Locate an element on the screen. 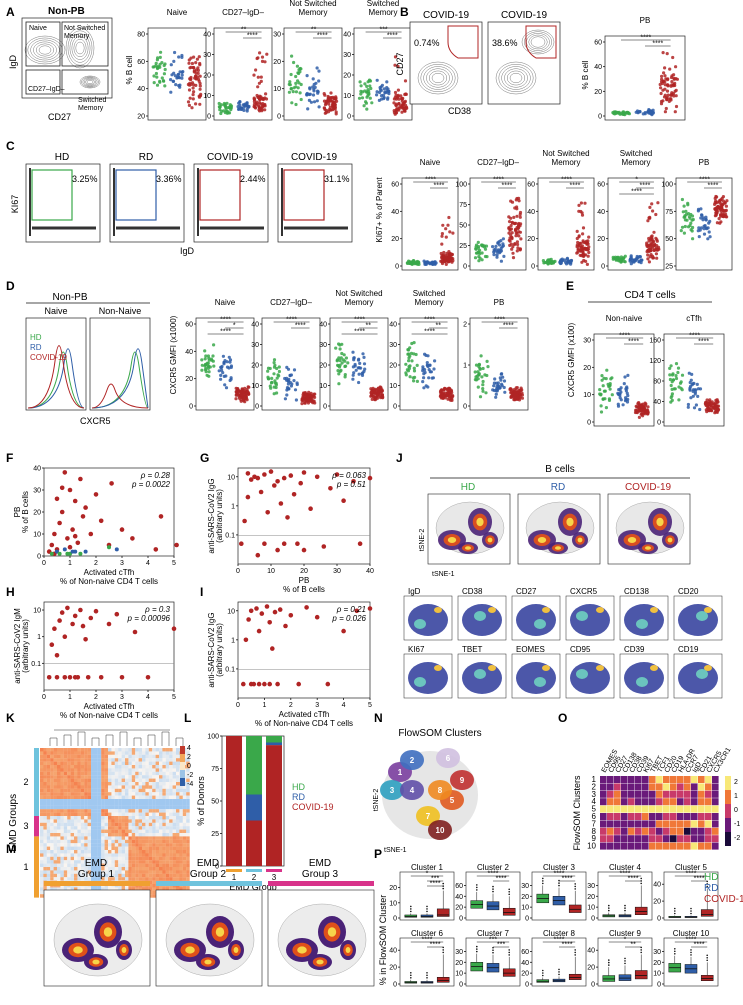 The height and width of the screenshot is (1005, 743). panel-a-strip-3-dot is located at coordinates (317, 101).